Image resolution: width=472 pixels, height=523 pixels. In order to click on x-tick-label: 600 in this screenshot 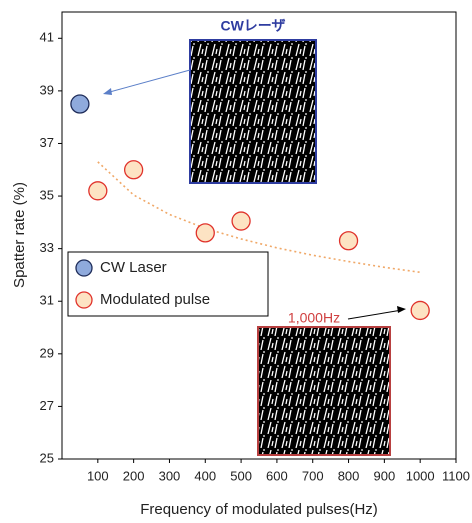, I will do `click(277, 475)`.